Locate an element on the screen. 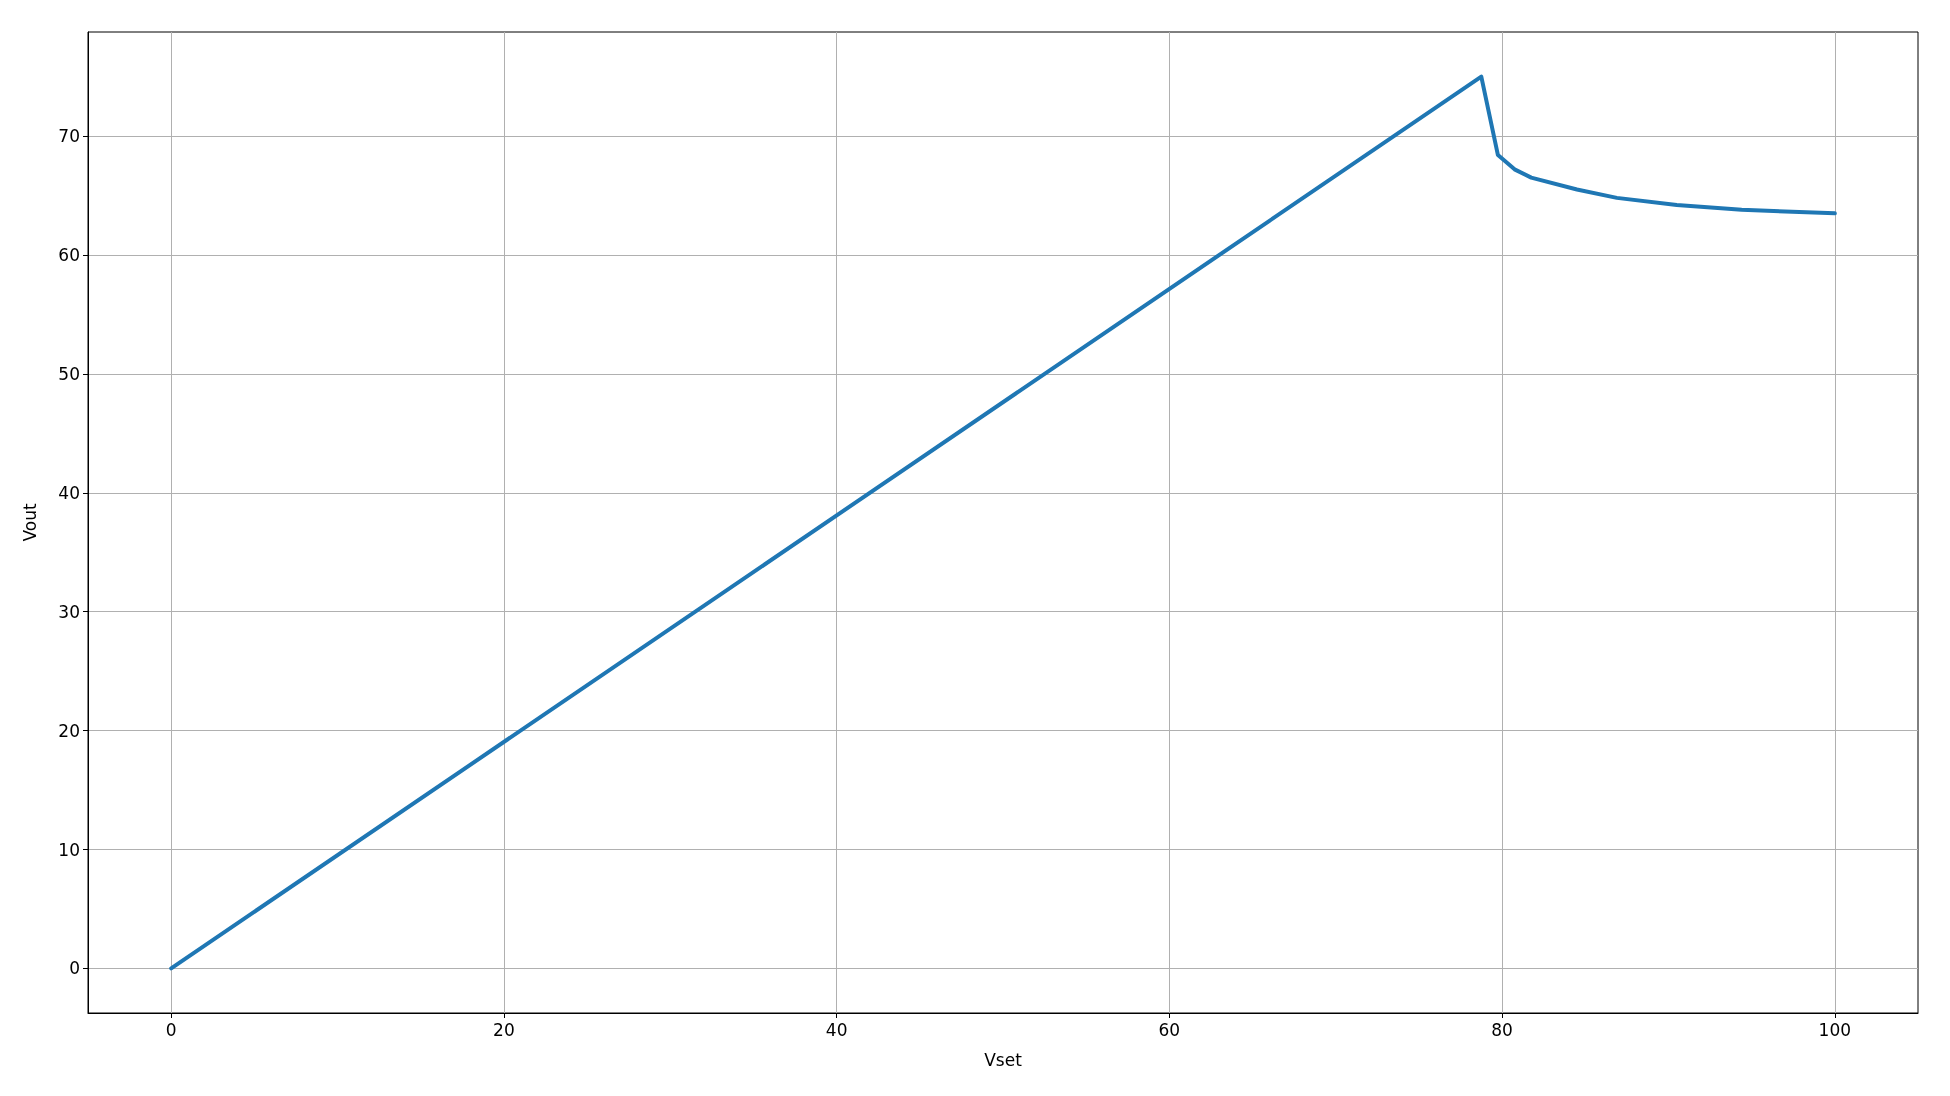 The height and width of the screenshot is (1096, 1950). x-tick-label: 40 is located at coordinates (836, 1029).